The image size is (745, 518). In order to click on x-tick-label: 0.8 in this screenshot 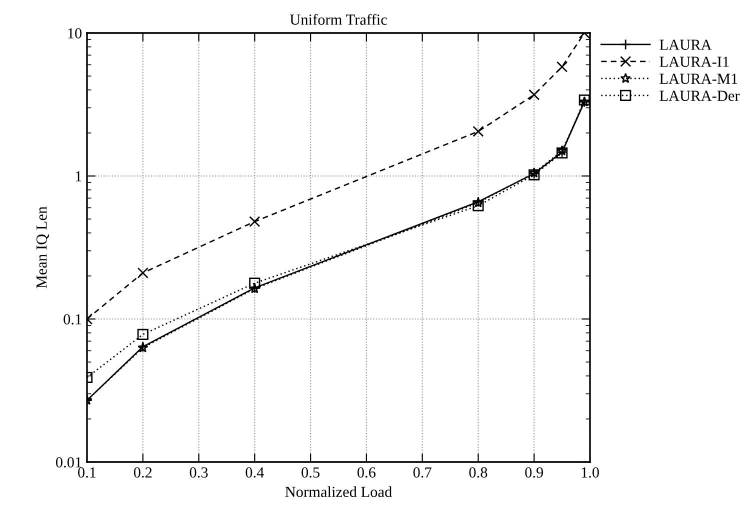, I will do `click(478, 472)`.